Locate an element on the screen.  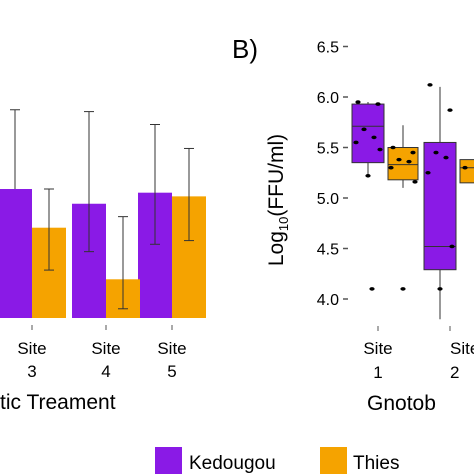
panel-a-tick-label-3-line1: Site is located at coordinates (171, 348).